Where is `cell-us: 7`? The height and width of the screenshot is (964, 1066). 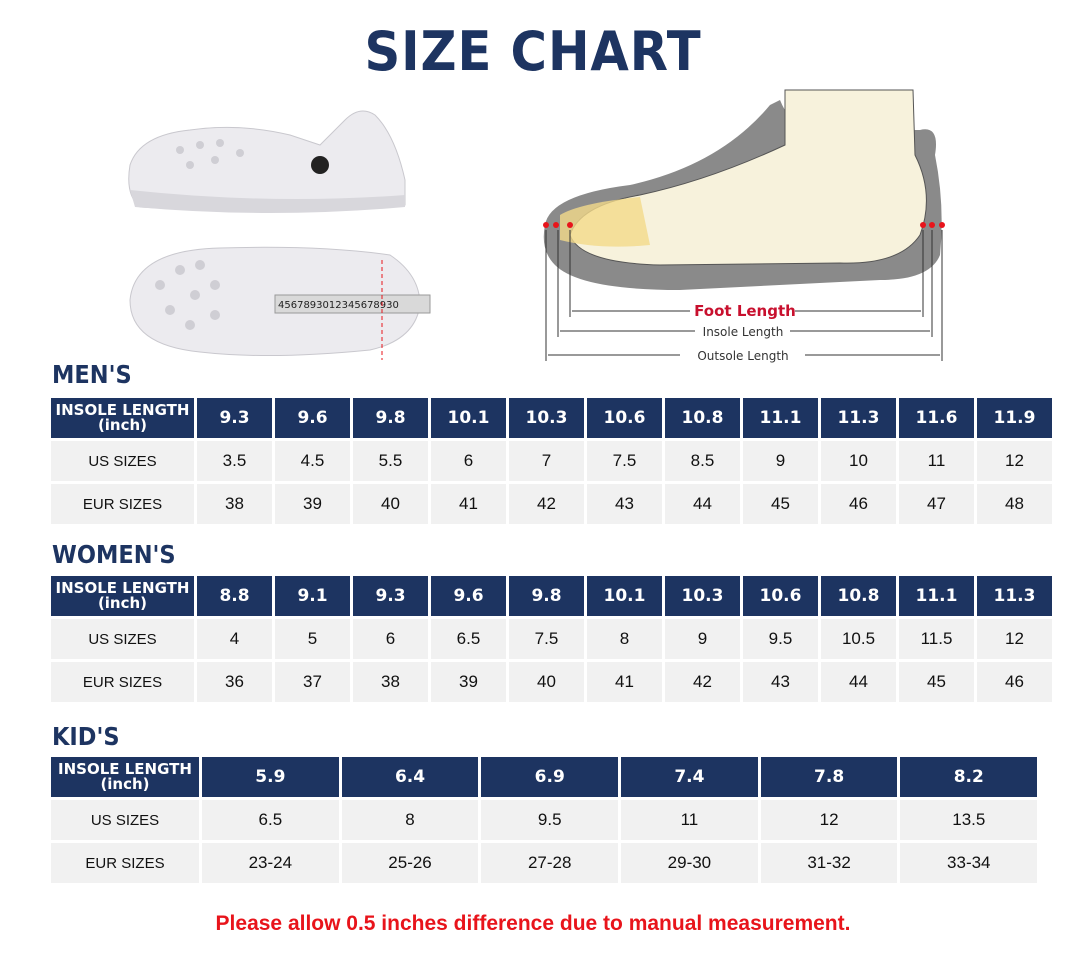
cell-us: 7 is located at coordinates (546, 461).